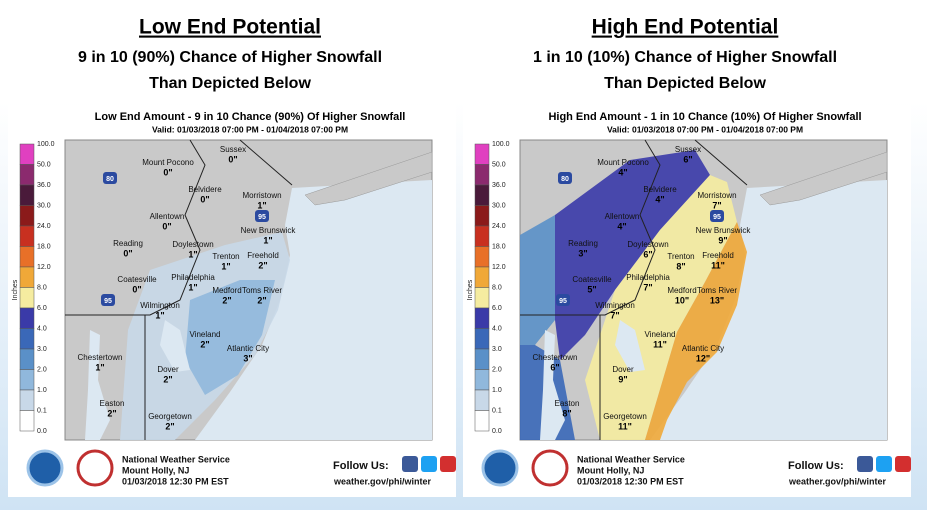 The width and height of the screenshot is (927, 510). Describe the element at coordinates (136, 289) in the screenshot. I see `snow-amount: 0"` at that location.